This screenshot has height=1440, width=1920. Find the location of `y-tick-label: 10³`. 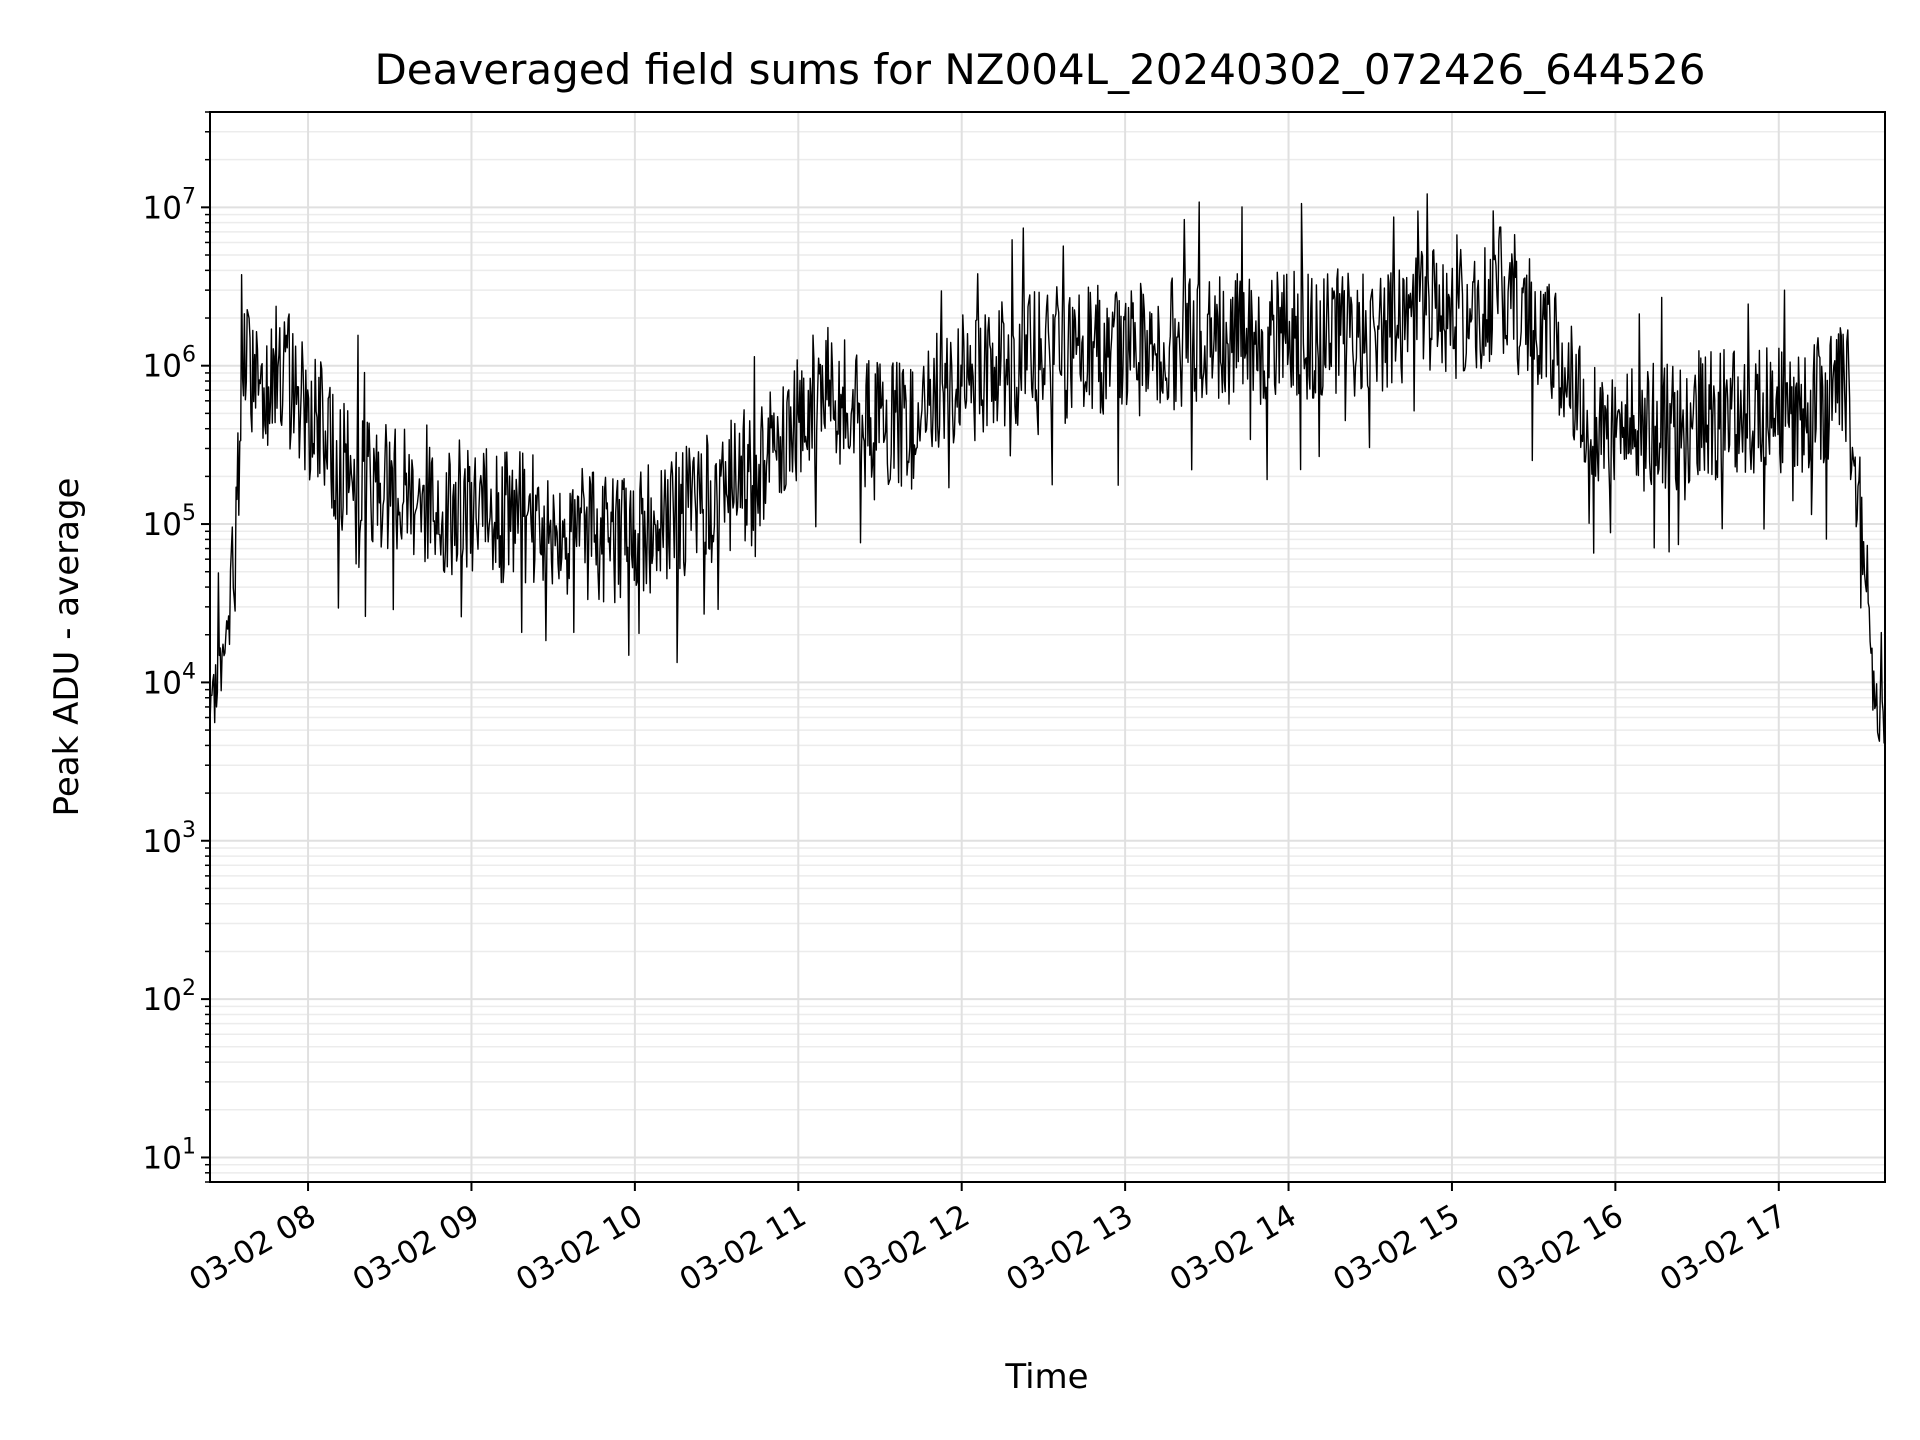

y-tick-label: 10³ is located at coordinates (169, 839).